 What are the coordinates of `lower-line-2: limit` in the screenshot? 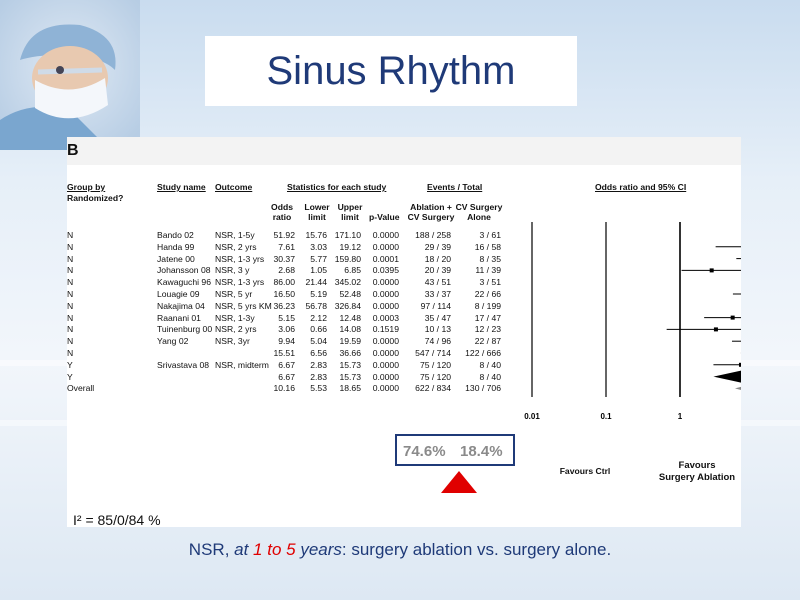 It's located at (317, 217).